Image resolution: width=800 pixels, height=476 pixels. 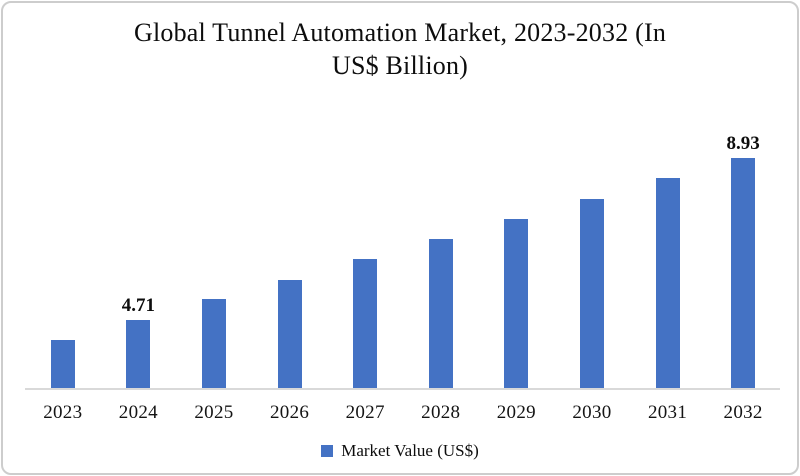 I want to click on bar-2024, so click(x=138, y=354).